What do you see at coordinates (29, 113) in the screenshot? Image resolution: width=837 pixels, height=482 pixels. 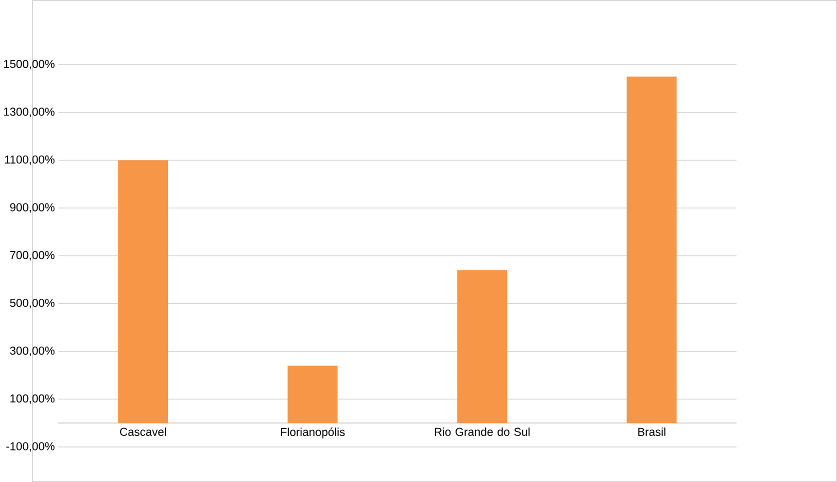 I see `y-tick-label: 1300,00%` at bounding box center [29, 113].